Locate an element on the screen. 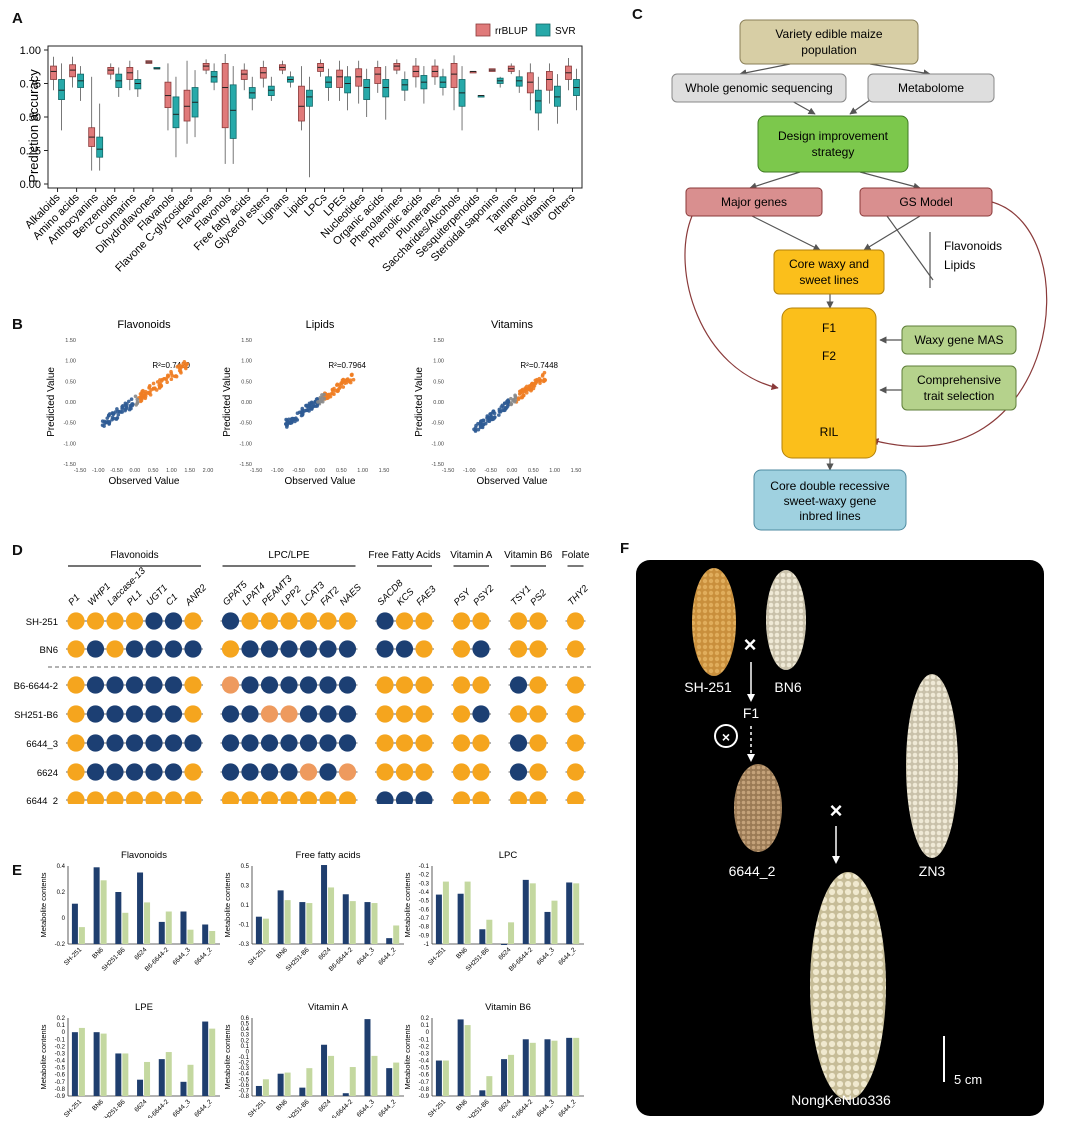 The width and height of the screenshot is (1080, 1142). line-label: 6624 is located at coordinates (47, 773).